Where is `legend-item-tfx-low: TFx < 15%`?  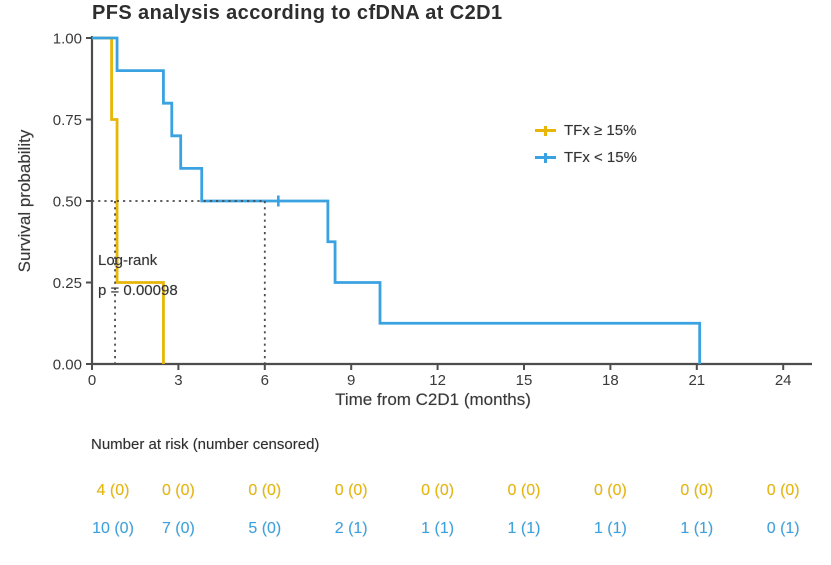
legend-item-tfx-low: TFx < 15% is located at coordinates (586, 157).